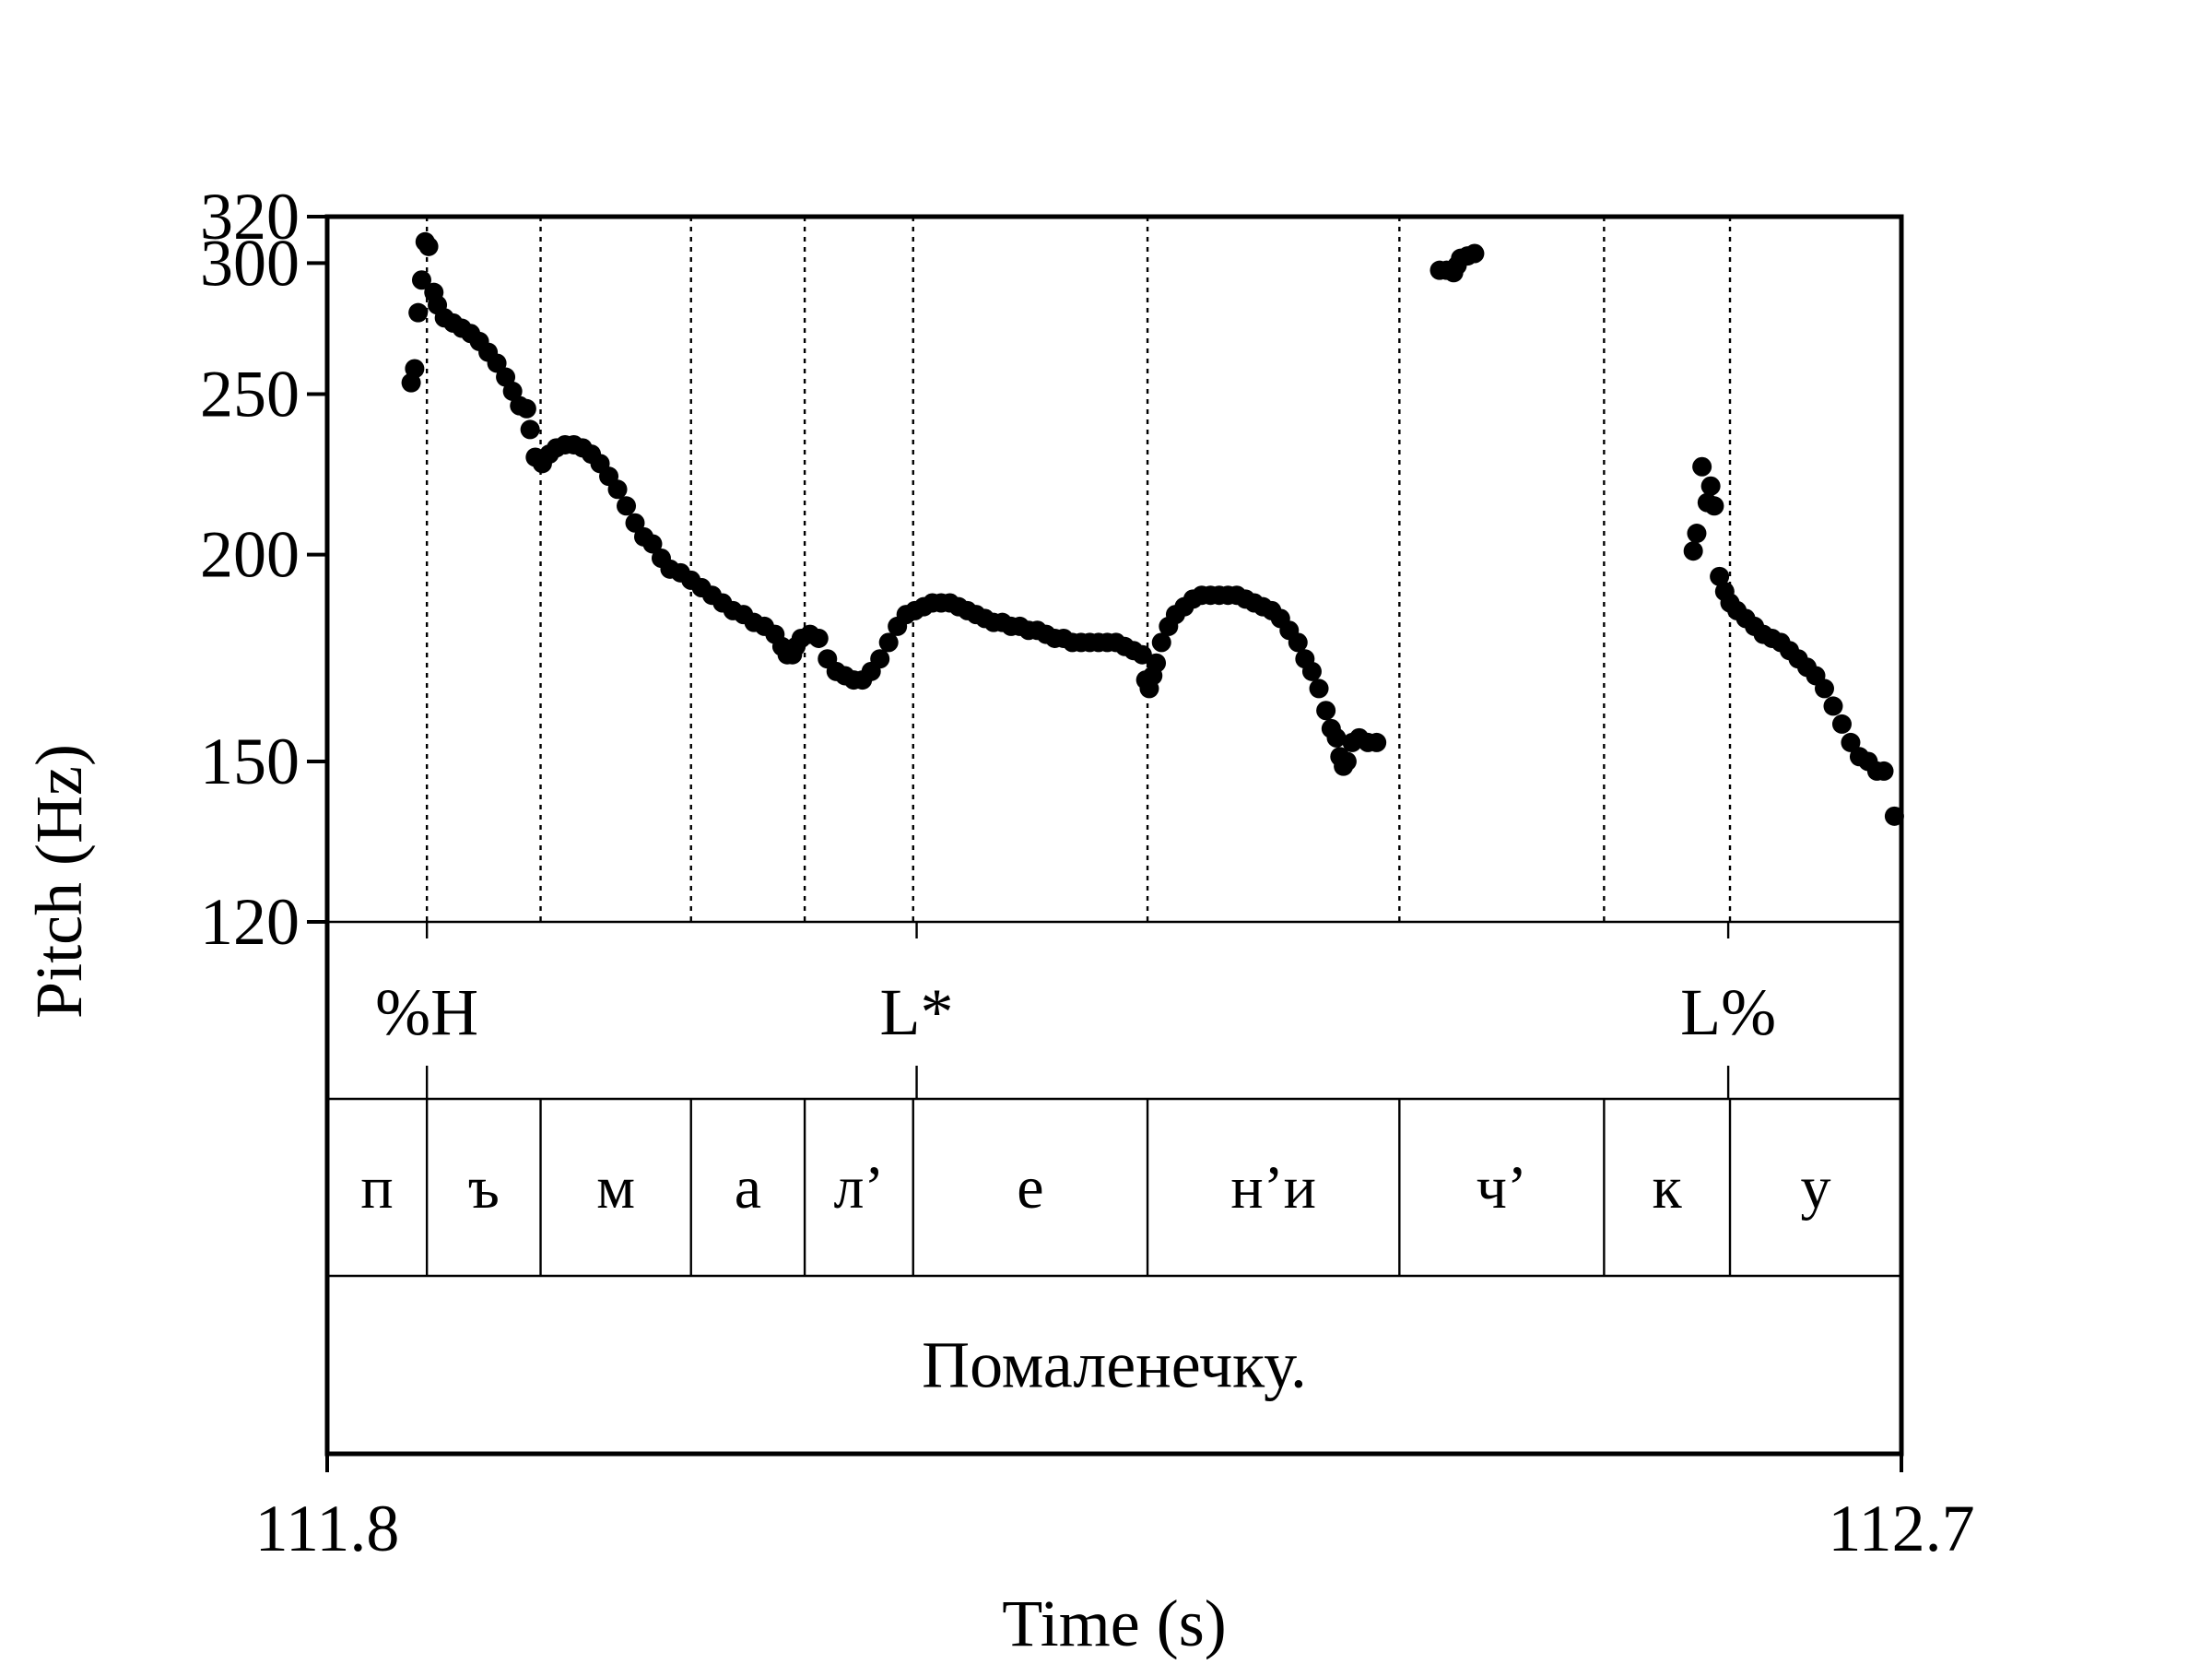 The width and height of the screenshot is (2212, 1664). Describe the element at coordinates (1502, 1187) in the screenshot. I see `segment-label: ч’` at that location.